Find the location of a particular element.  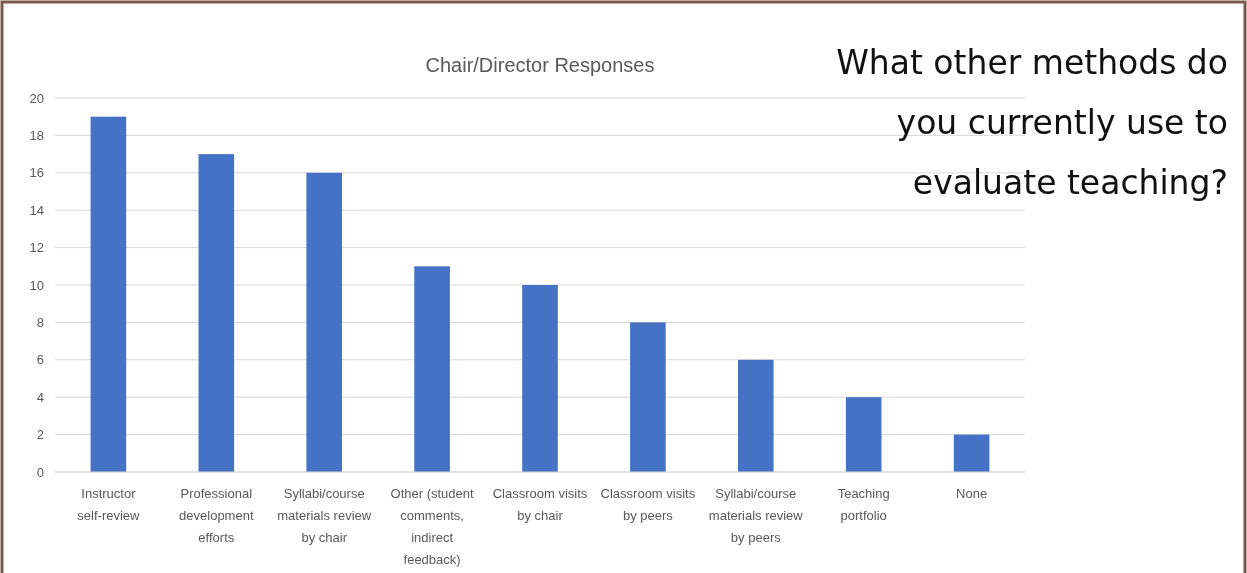

x-tick-label: Professional development efforts is located at coordinates (216, 515).